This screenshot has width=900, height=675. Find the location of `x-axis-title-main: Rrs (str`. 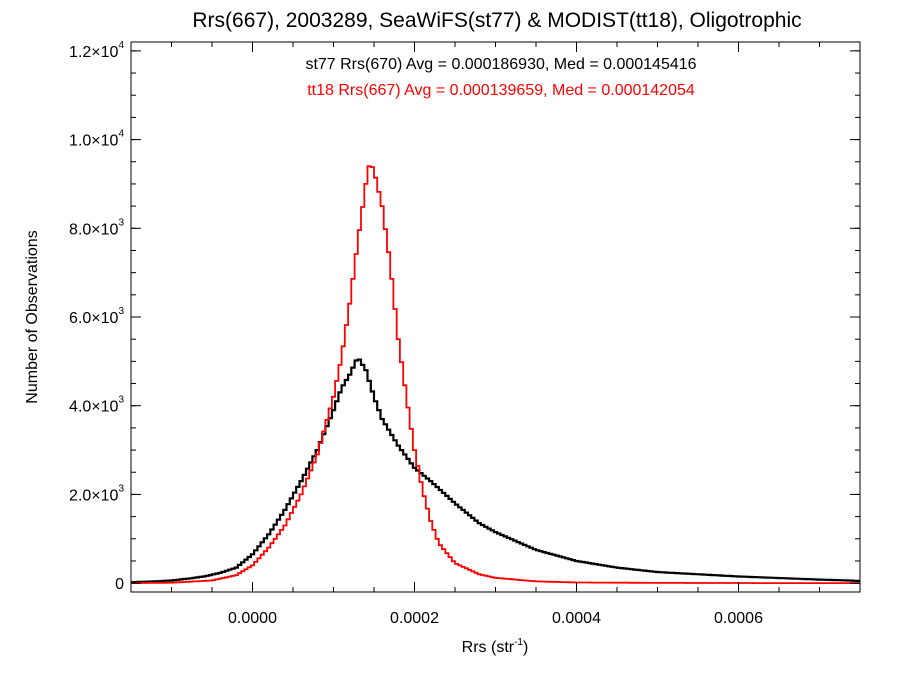

x-axis-title-main: Rrs (str is located at coordinates (488, 647).